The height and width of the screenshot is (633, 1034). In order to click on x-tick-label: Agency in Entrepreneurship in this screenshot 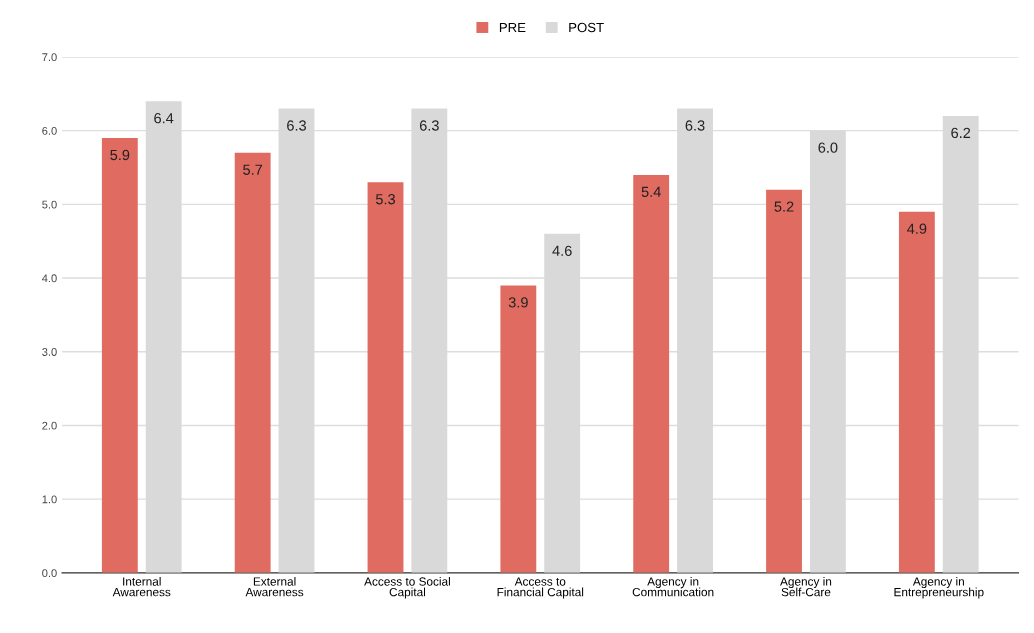, I will do `click(939, 588)`.